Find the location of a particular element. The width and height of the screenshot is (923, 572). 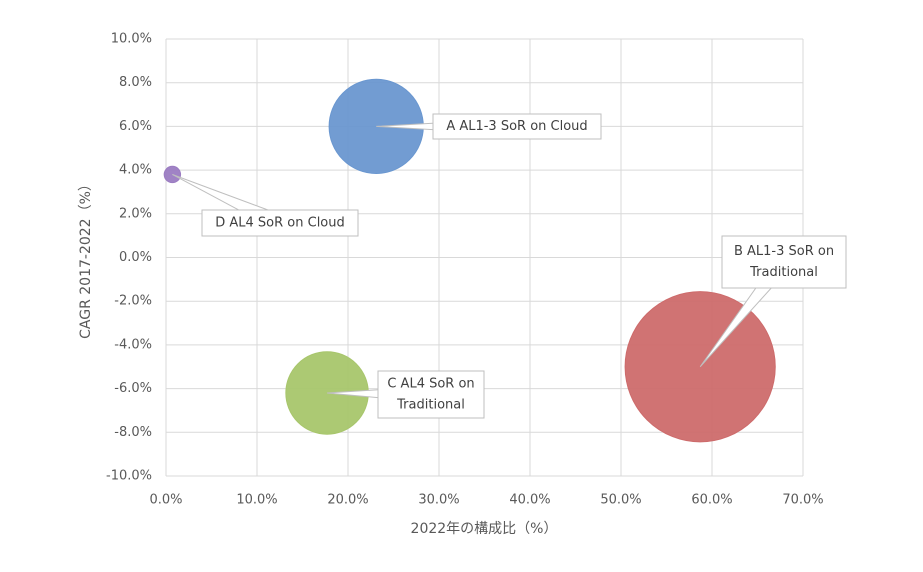

data-label: B AL1-3 SoR on is located at coordinates (784, 251).